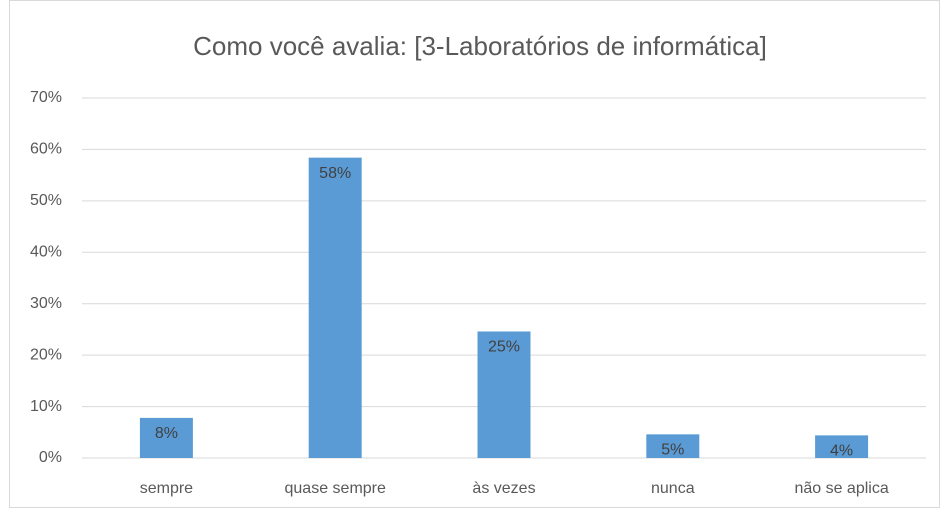  I want to click on data-label: 25%, so click(504, 347).